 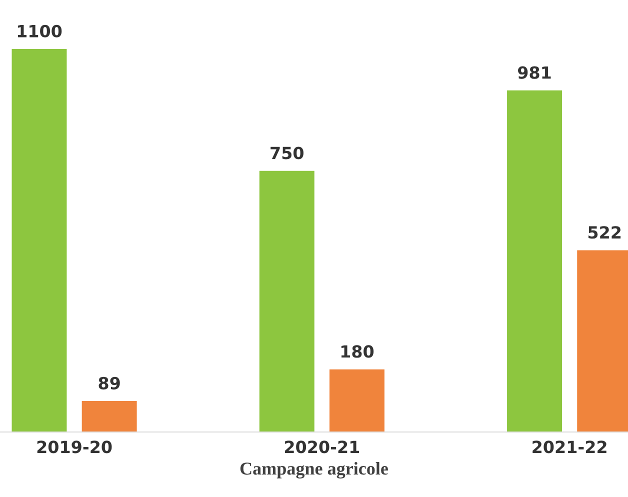 I want to click on x-tick-label: 2021-22, so click(x=569, y=447).